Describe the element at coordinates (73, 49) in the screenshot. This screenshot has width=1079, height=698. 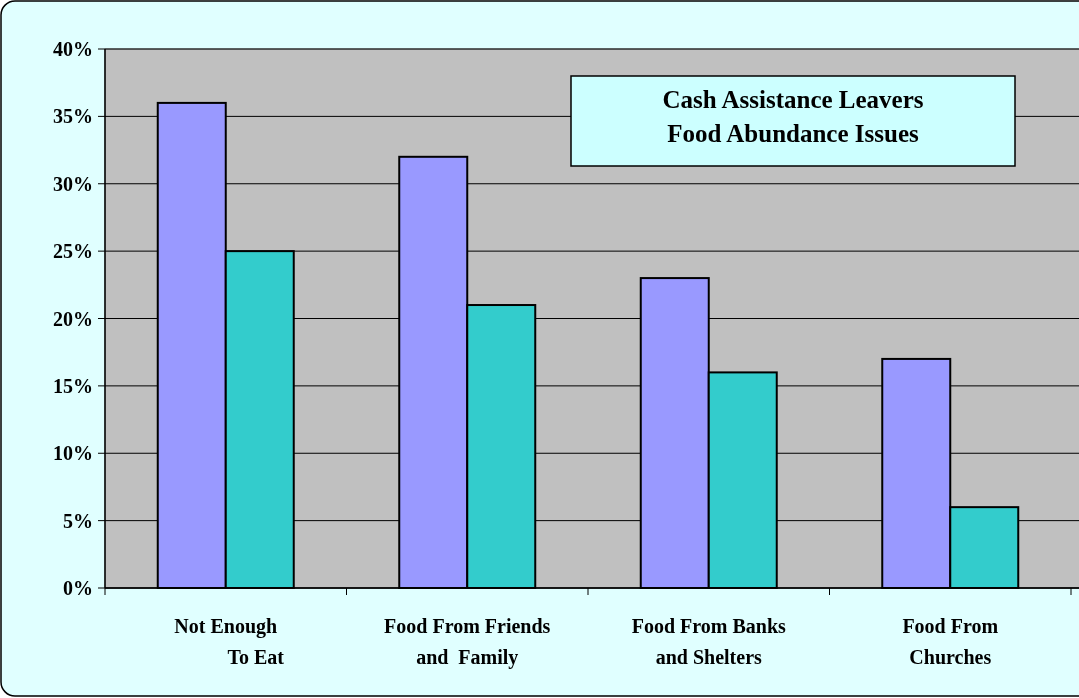
I see `y-tick-label: 40%` at that location.